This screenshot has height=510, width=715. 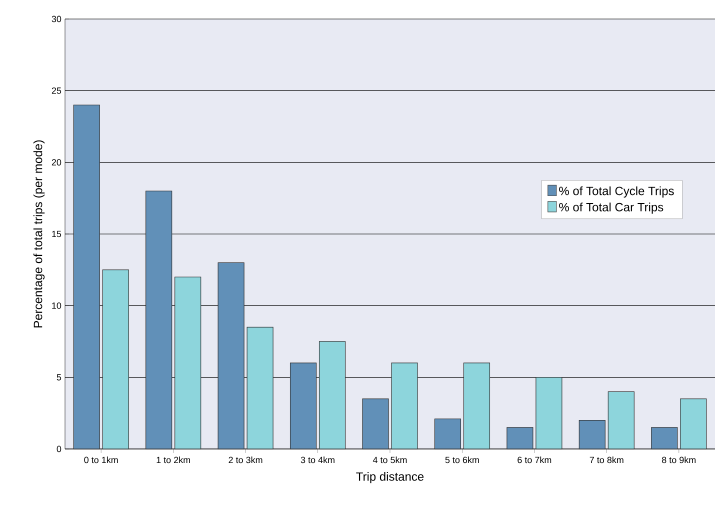 I want to click on x-tick-label: 5 to 6km, so click(x=462, y=460).